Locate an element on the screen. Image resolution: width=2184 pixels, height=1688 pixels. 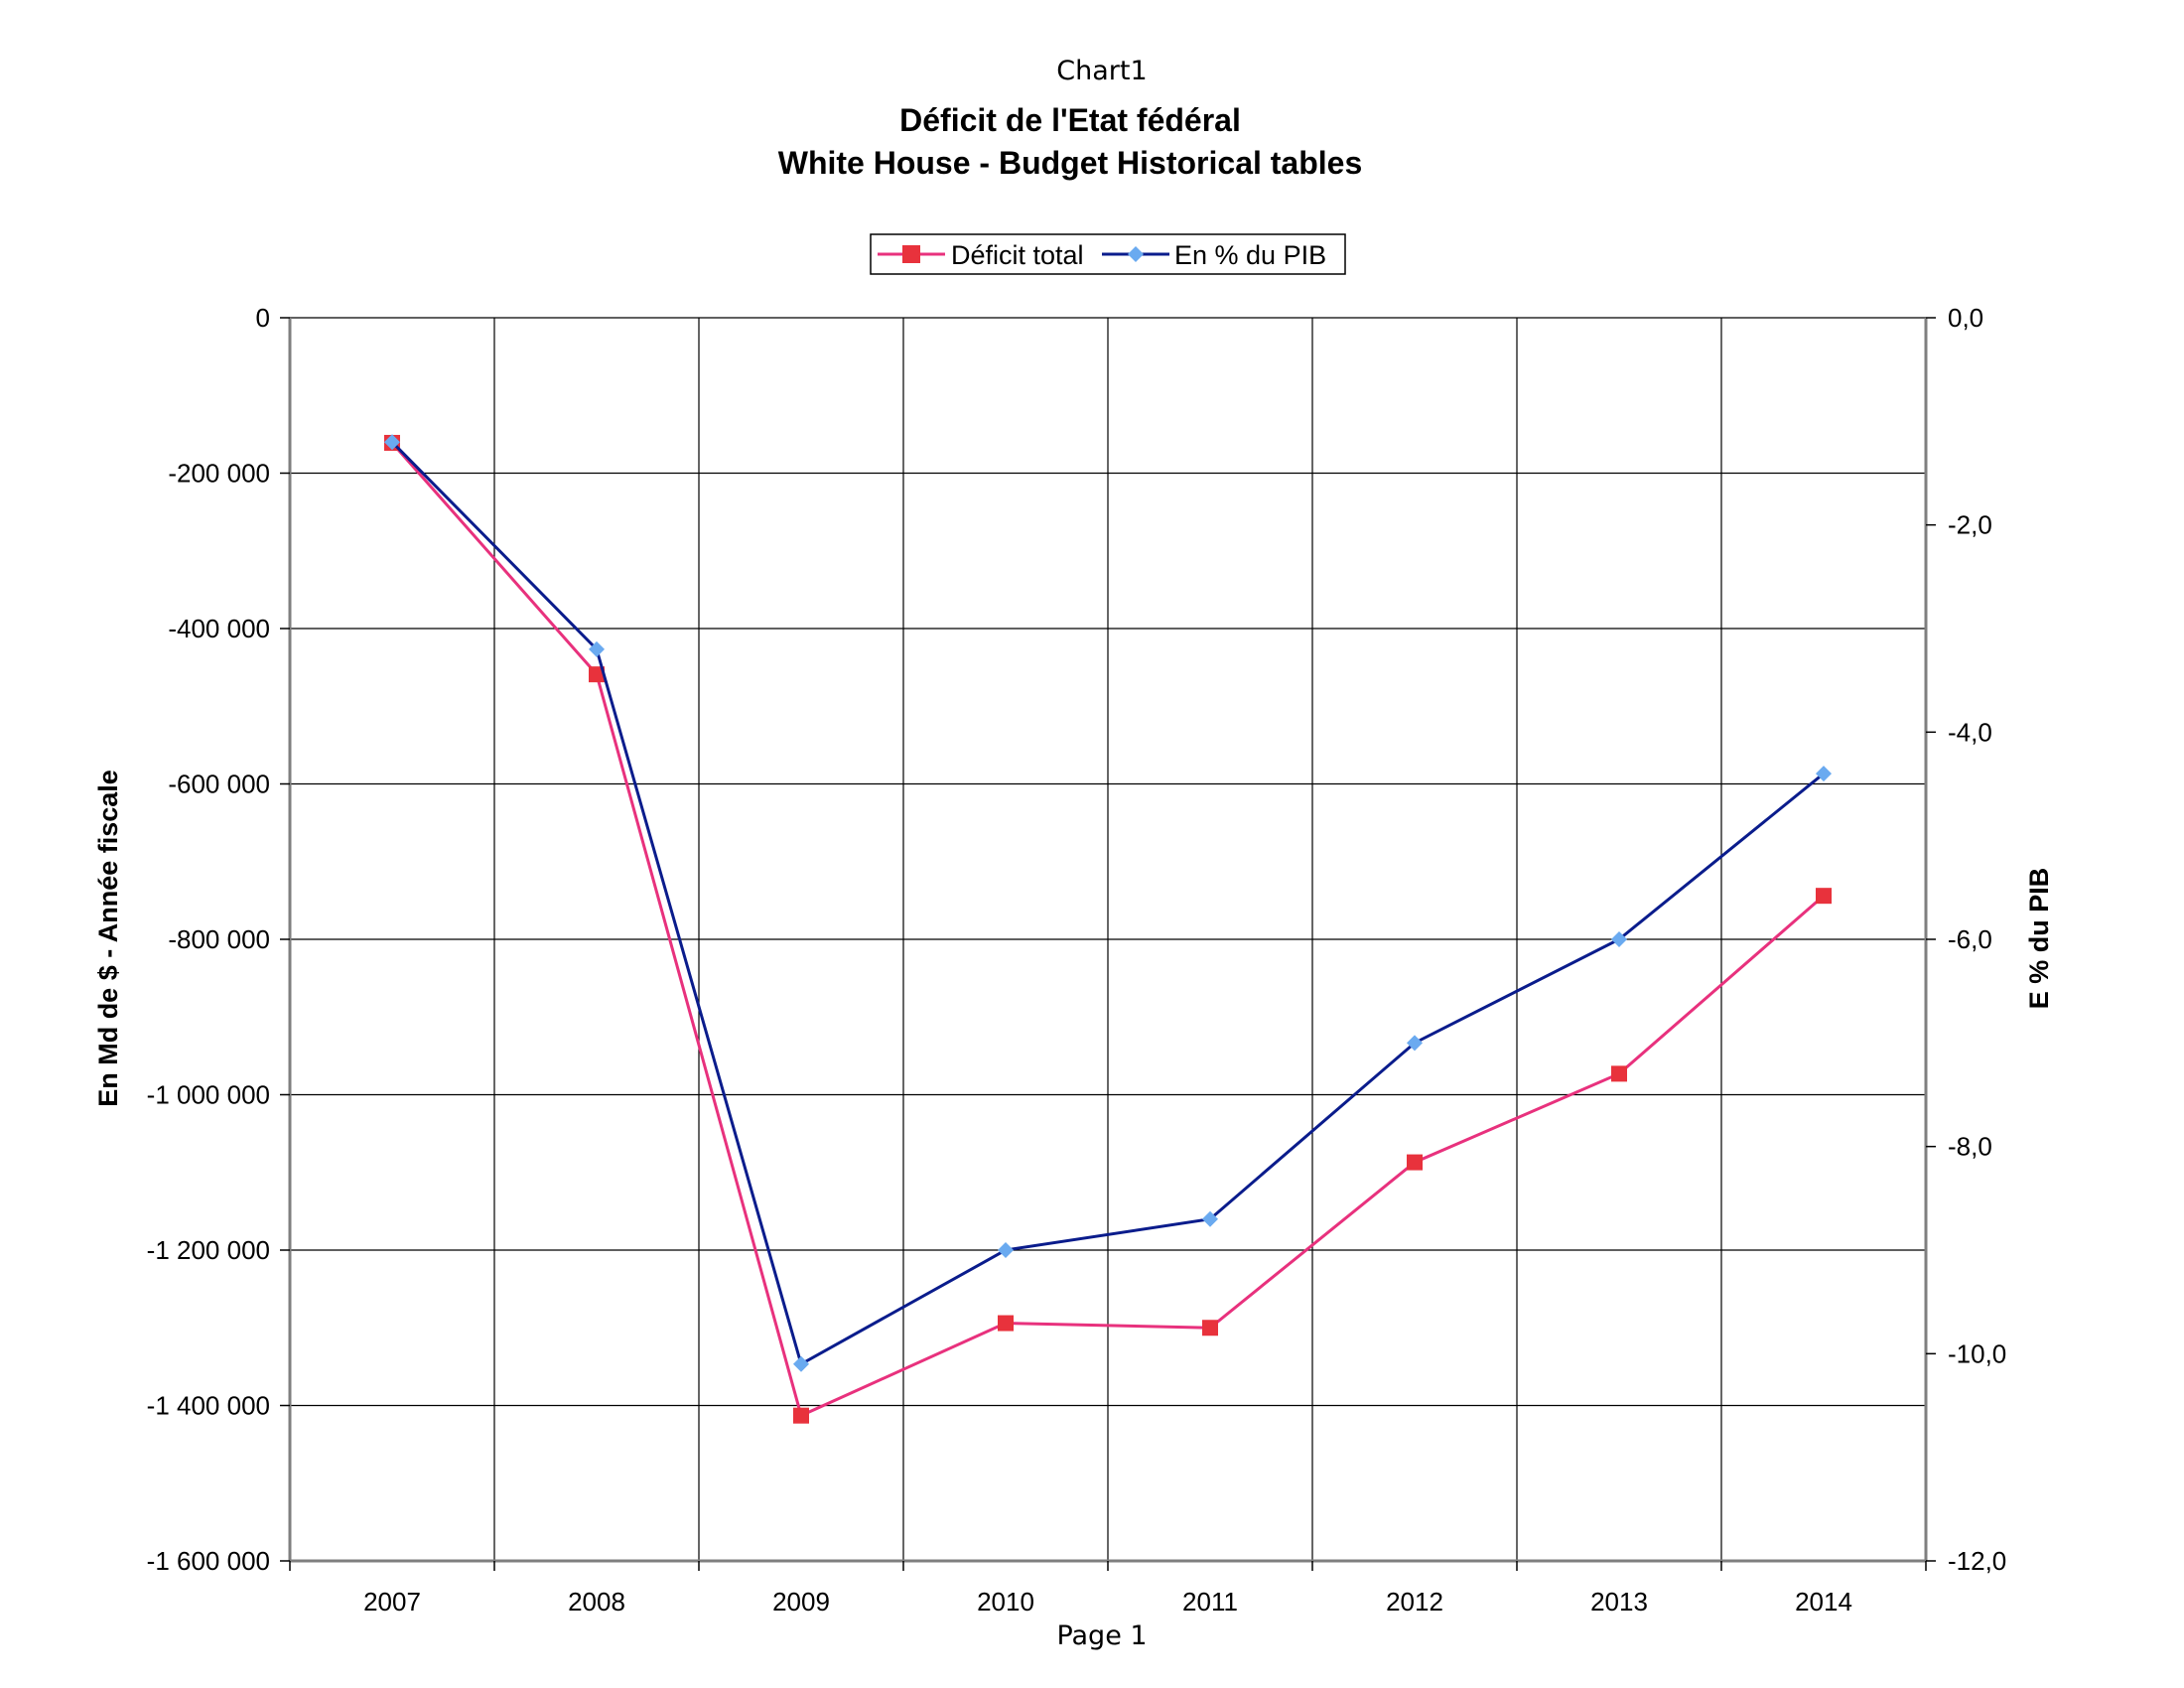
chart-title: Déficit de l'Etat fédéral is located at coordinates (1070, 120).